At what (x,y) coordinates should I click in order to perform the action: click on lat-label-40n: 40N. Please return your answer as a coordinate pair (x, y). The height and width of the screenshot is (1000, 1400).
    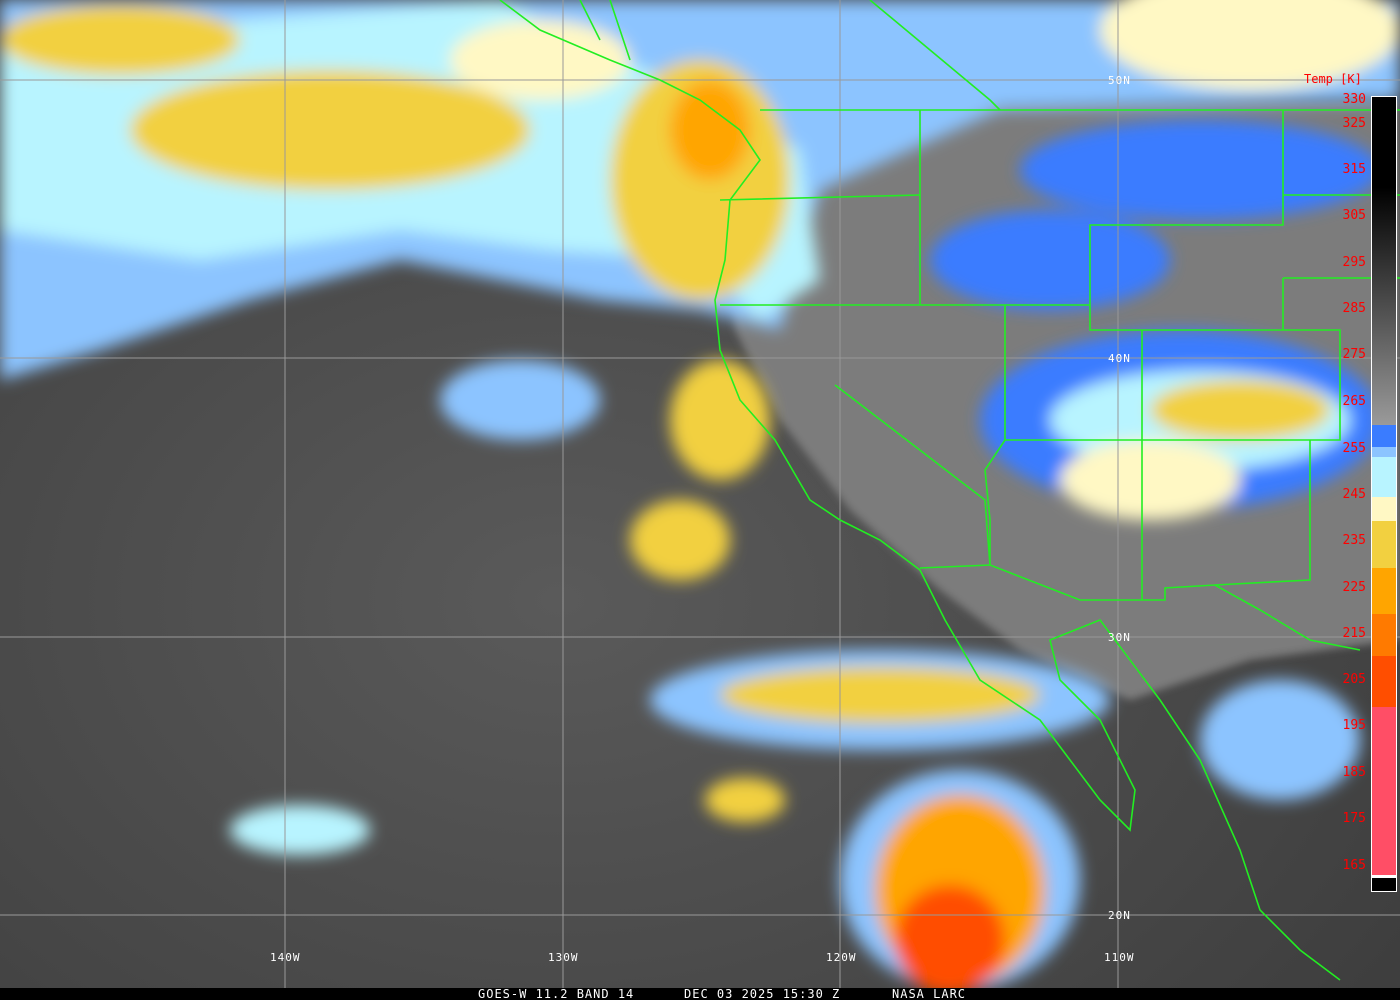
    Looking at the image, I should click on (1119, 358).